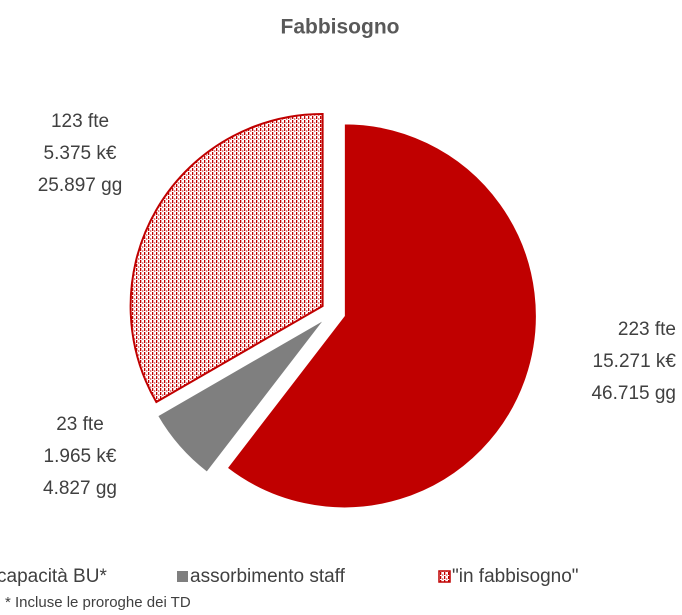 The image size is (682, 615). What do you see at coordinates (80, 456) in the screenshot?
I see `data-label: 1.965 k€` at bounding box center [80, 456].